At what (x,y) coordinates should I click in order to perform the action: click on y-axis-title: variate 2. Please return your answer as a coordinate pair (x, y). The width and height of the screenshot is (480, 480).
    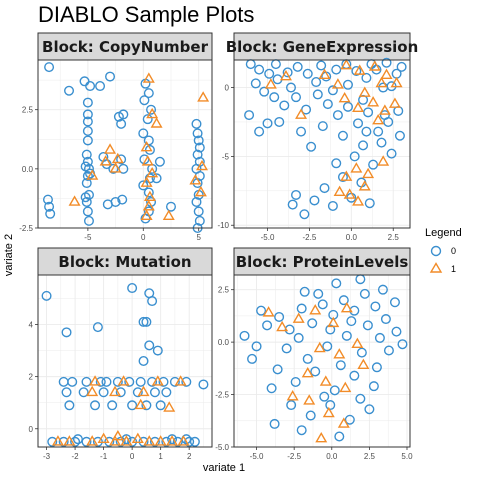
    Looking at the image, I should click on (9, 255).